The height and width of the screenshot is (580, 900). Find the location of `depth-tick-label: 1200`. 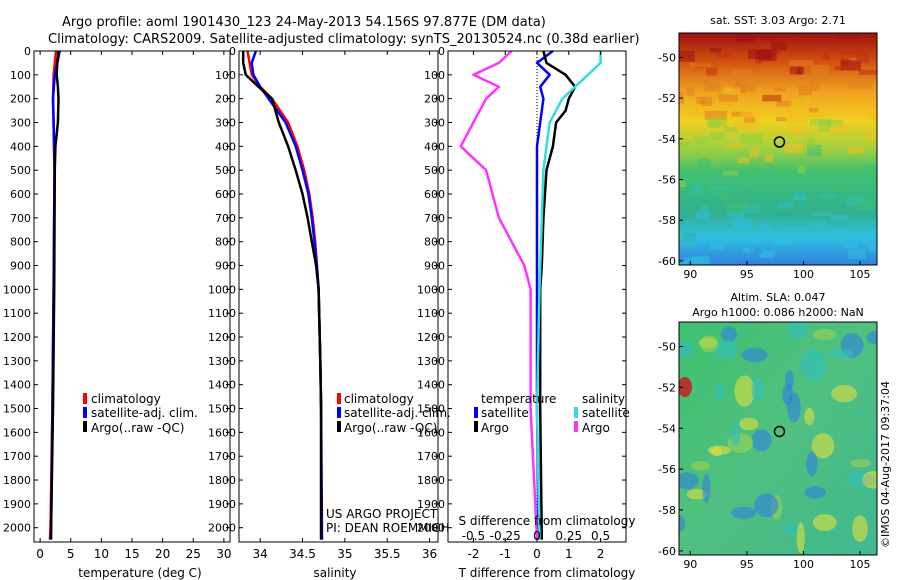

depth-tick-label: 1200 is located at coordinates (222, 337).